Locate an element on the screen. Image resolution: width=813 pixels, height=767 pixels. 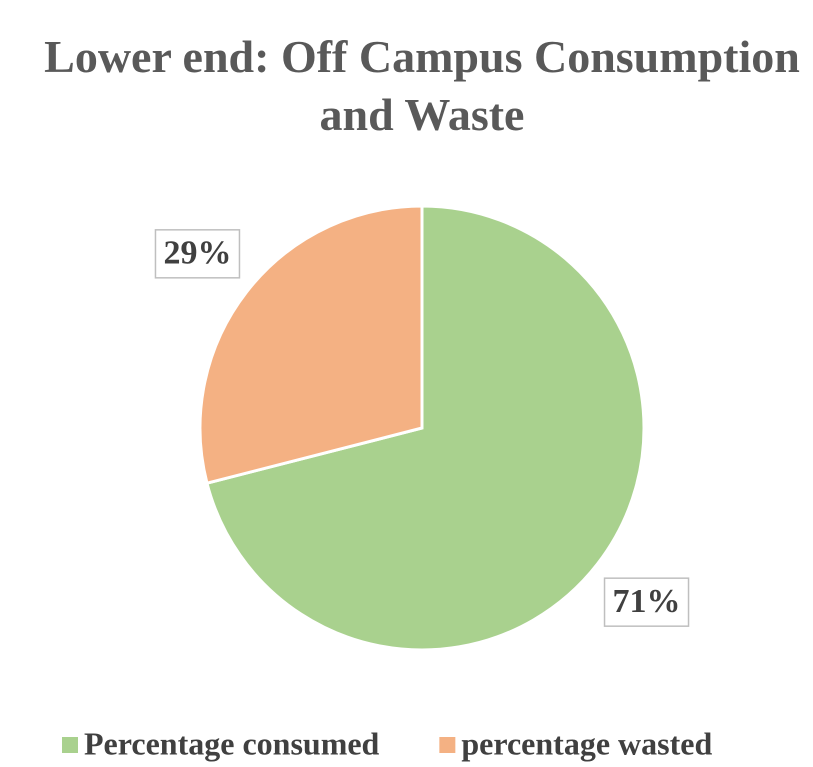
data-label: 29% is located at coordinates (197, 253).